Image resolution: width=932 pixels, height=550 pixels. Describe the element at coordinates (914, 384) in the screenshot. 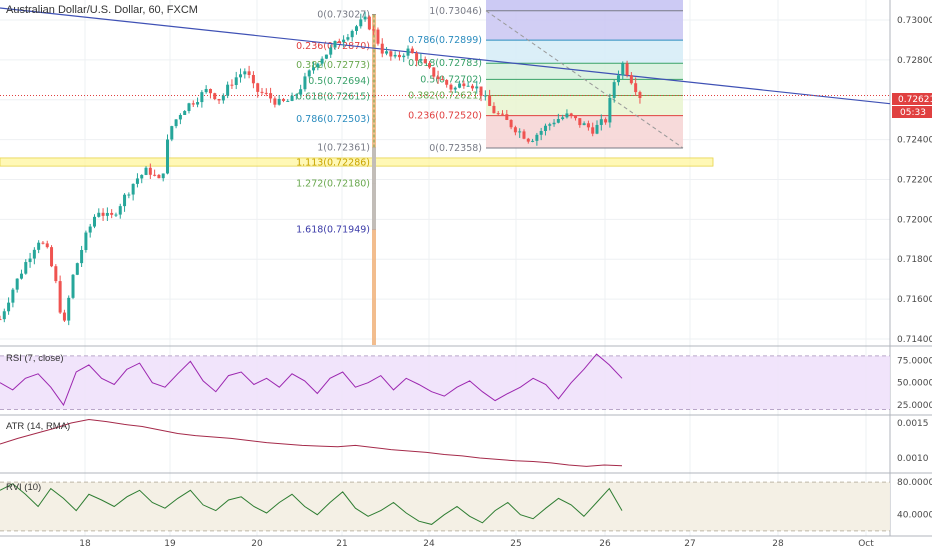

I see `rsi-axis-tick: 50.0000` at that location.